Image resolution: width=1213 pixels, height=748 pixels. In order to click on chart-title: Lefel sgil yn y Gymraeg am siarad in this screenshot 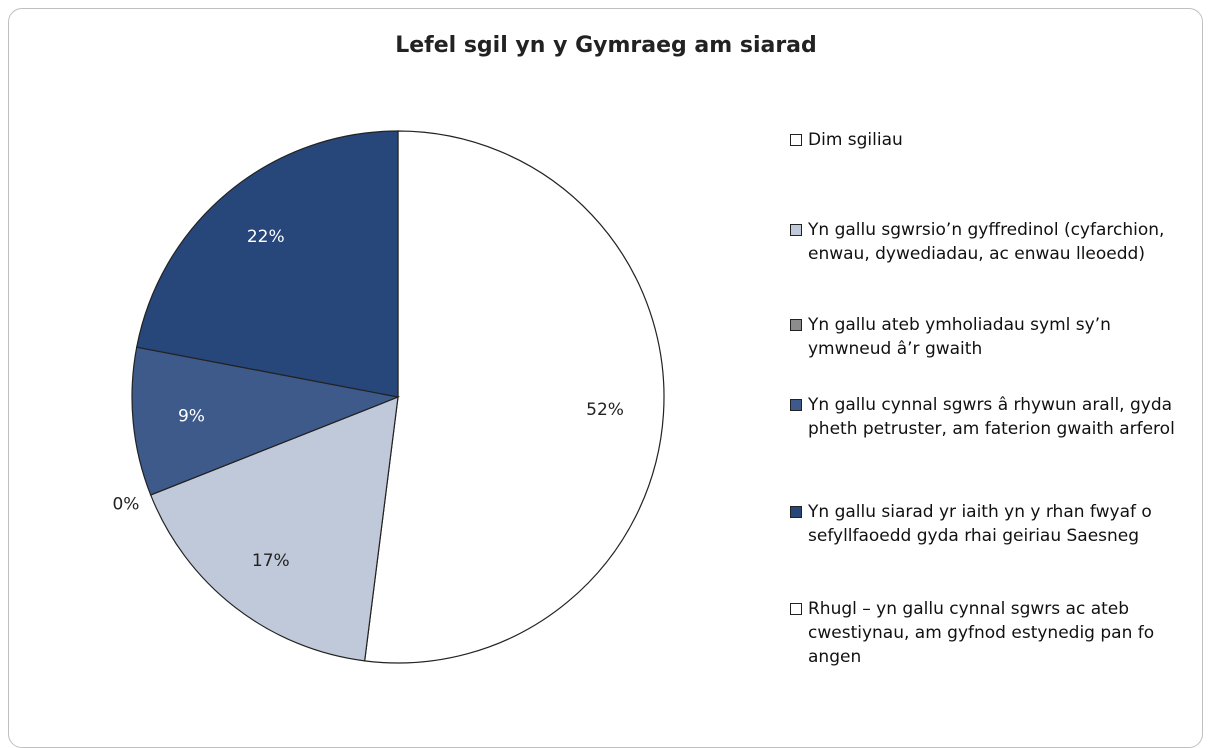, I will do `click(606, 45)`.